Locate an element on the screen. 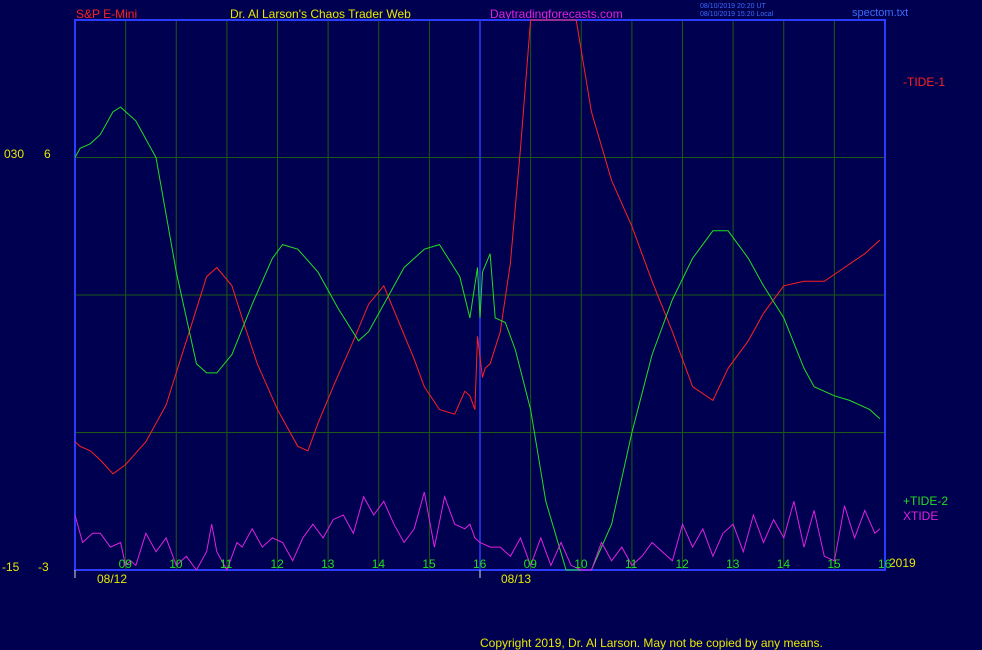 The image size is (982, 650). legend-tide2: +TIDE-2 is located at coordinates (926, 501).